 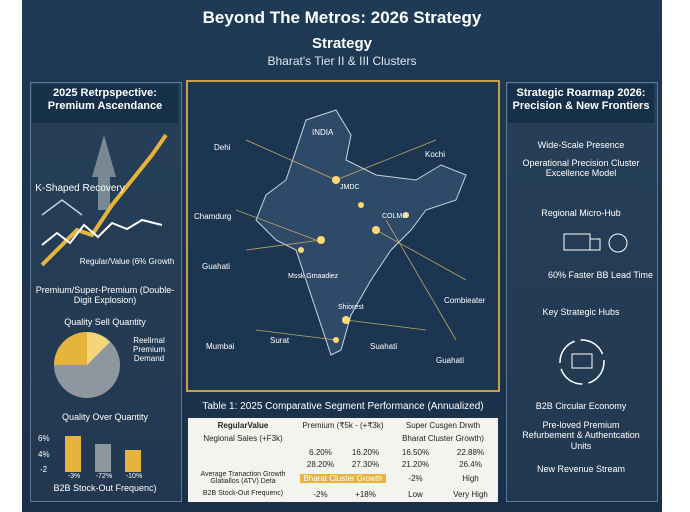 I want to click on quality-label: Quality Sell Quantity, so click(x=105, y=322).